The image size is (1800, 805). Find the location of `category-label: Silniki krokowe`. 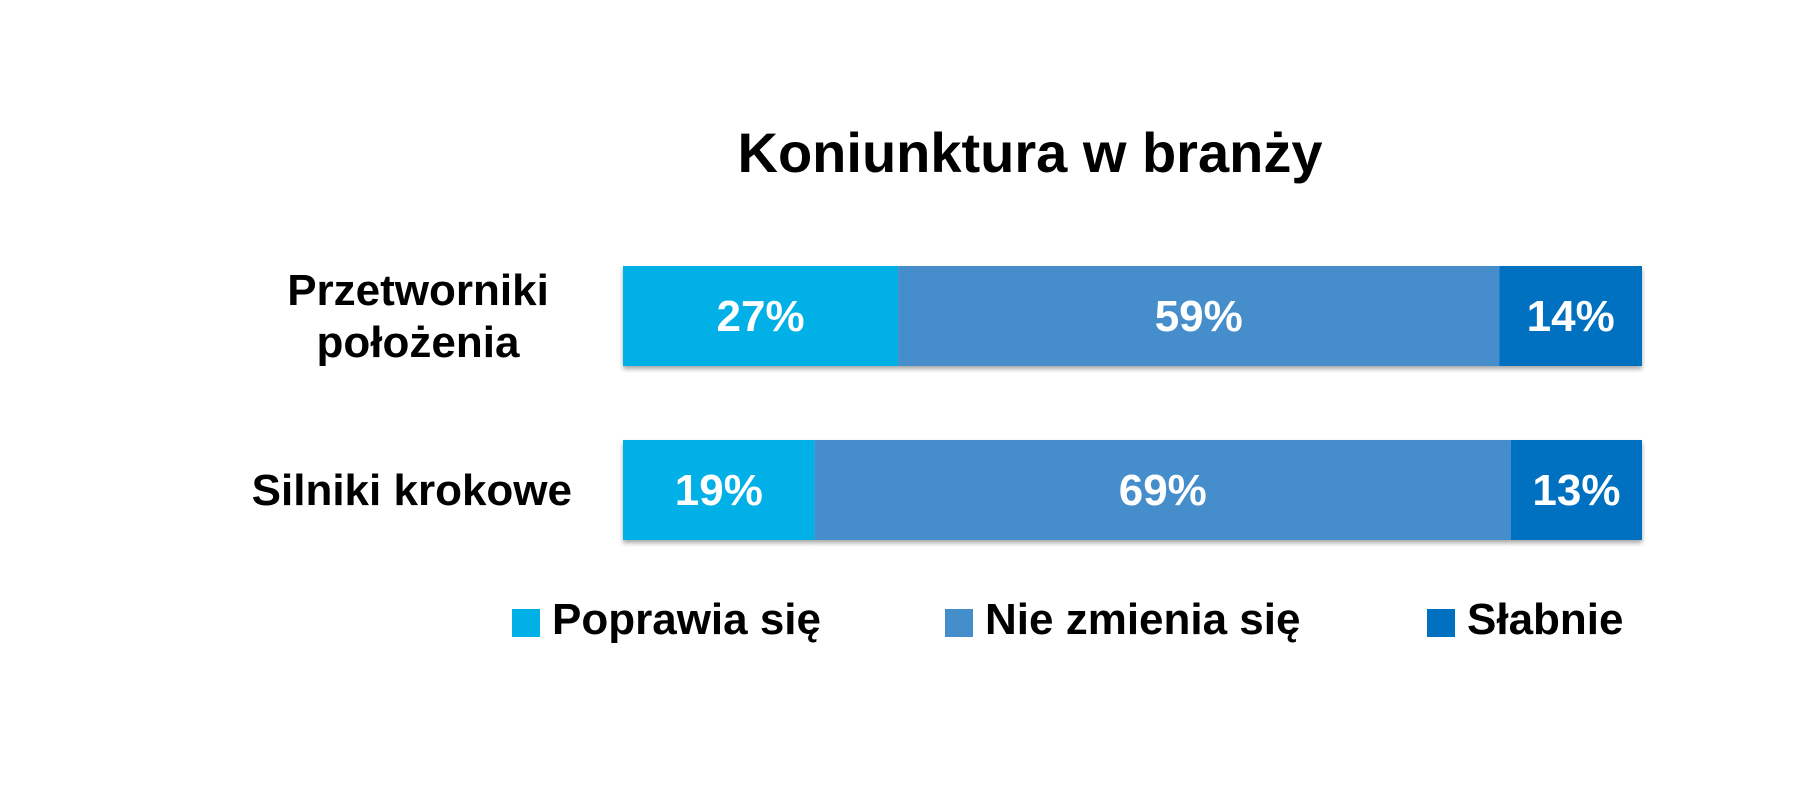

category-label: Silniki krokowe is located at coordinates (412, 490).